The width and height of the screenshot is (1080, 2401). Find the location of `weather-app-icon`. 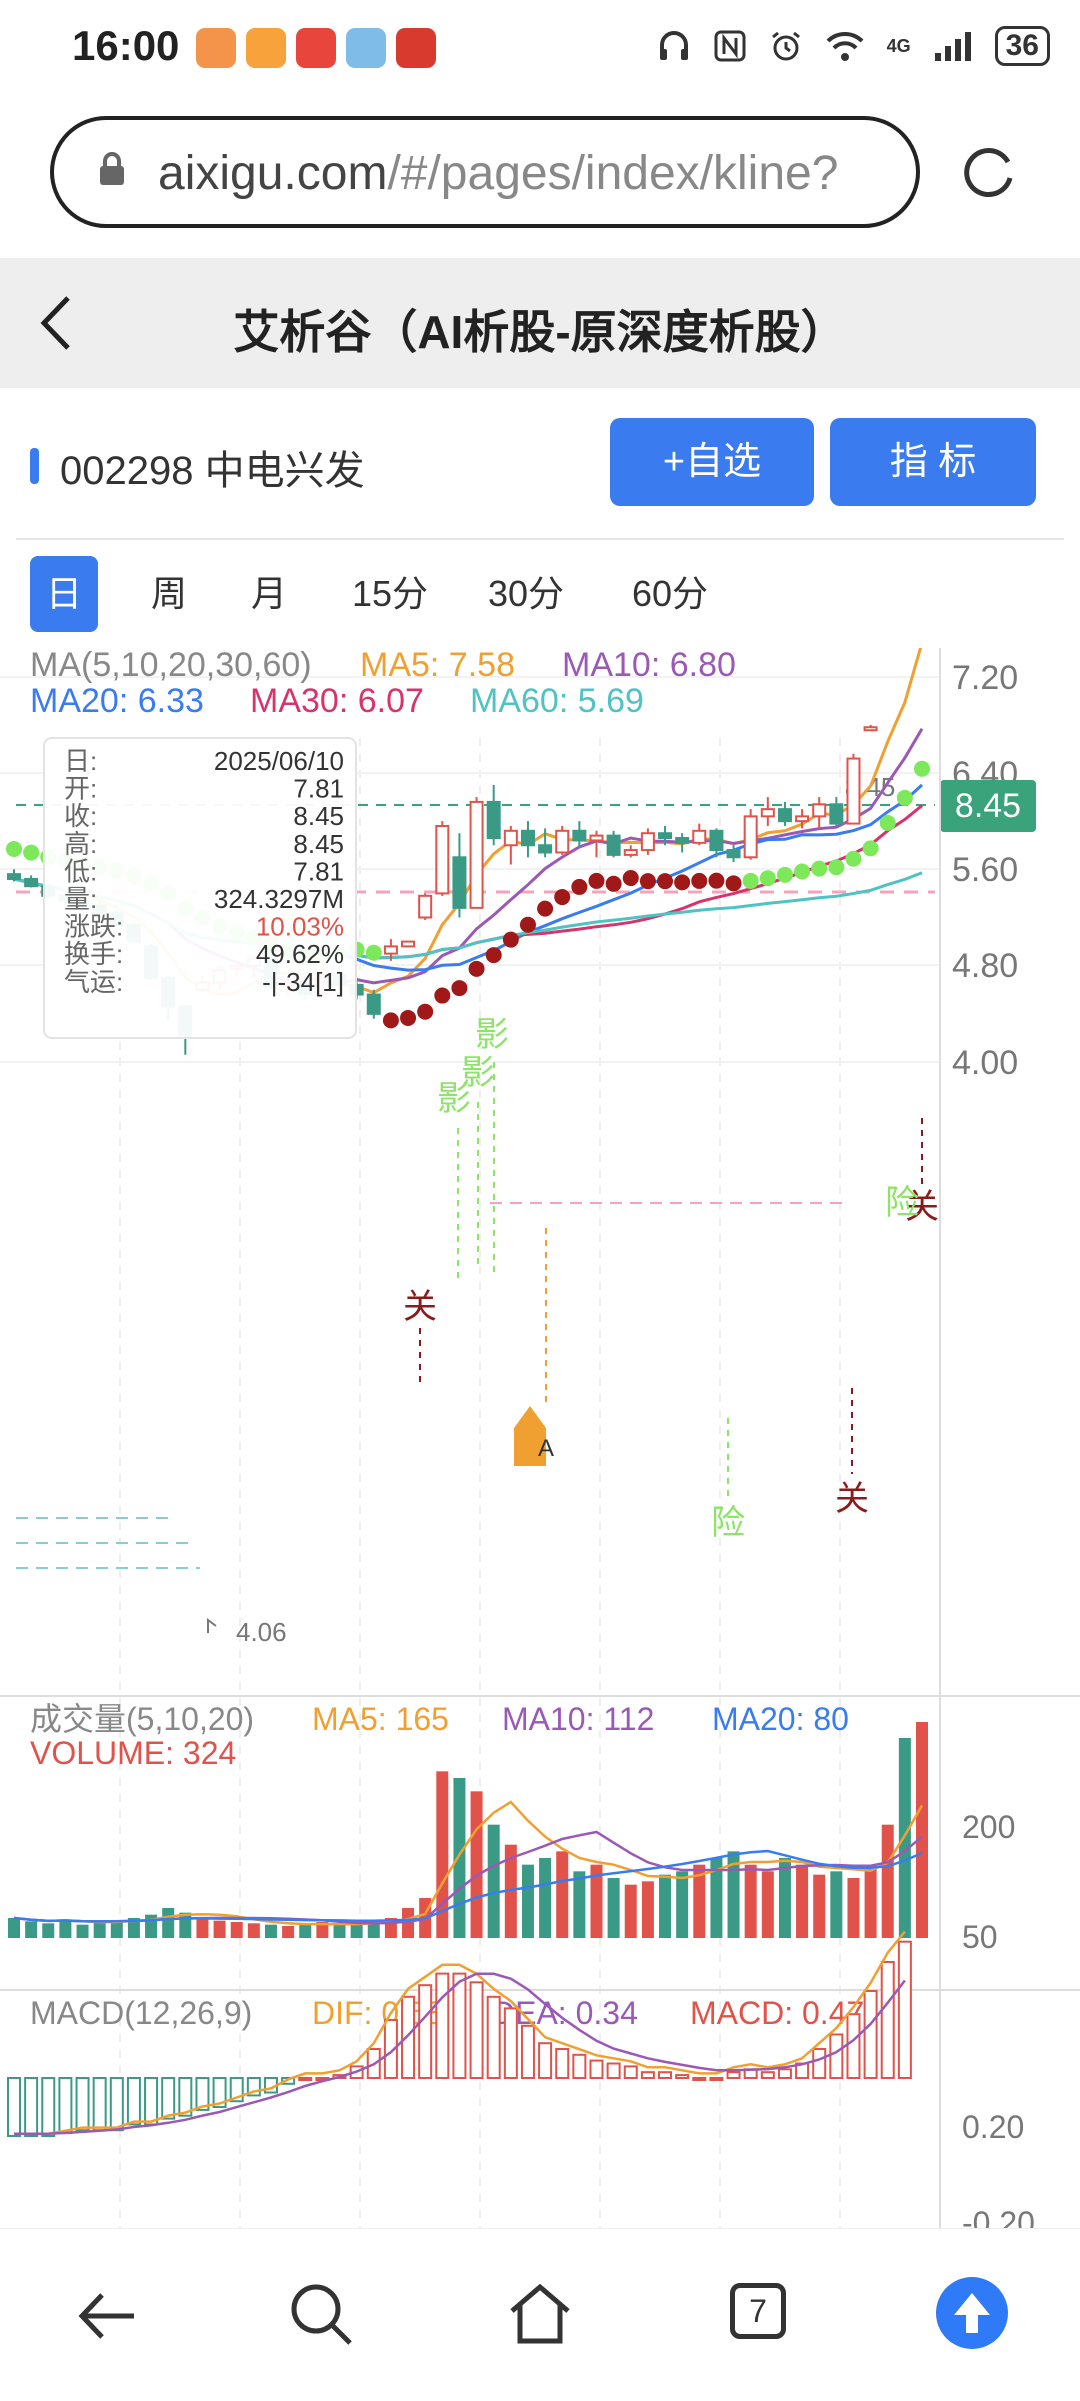

weather-app-icon is located at coordinates (366, 48).